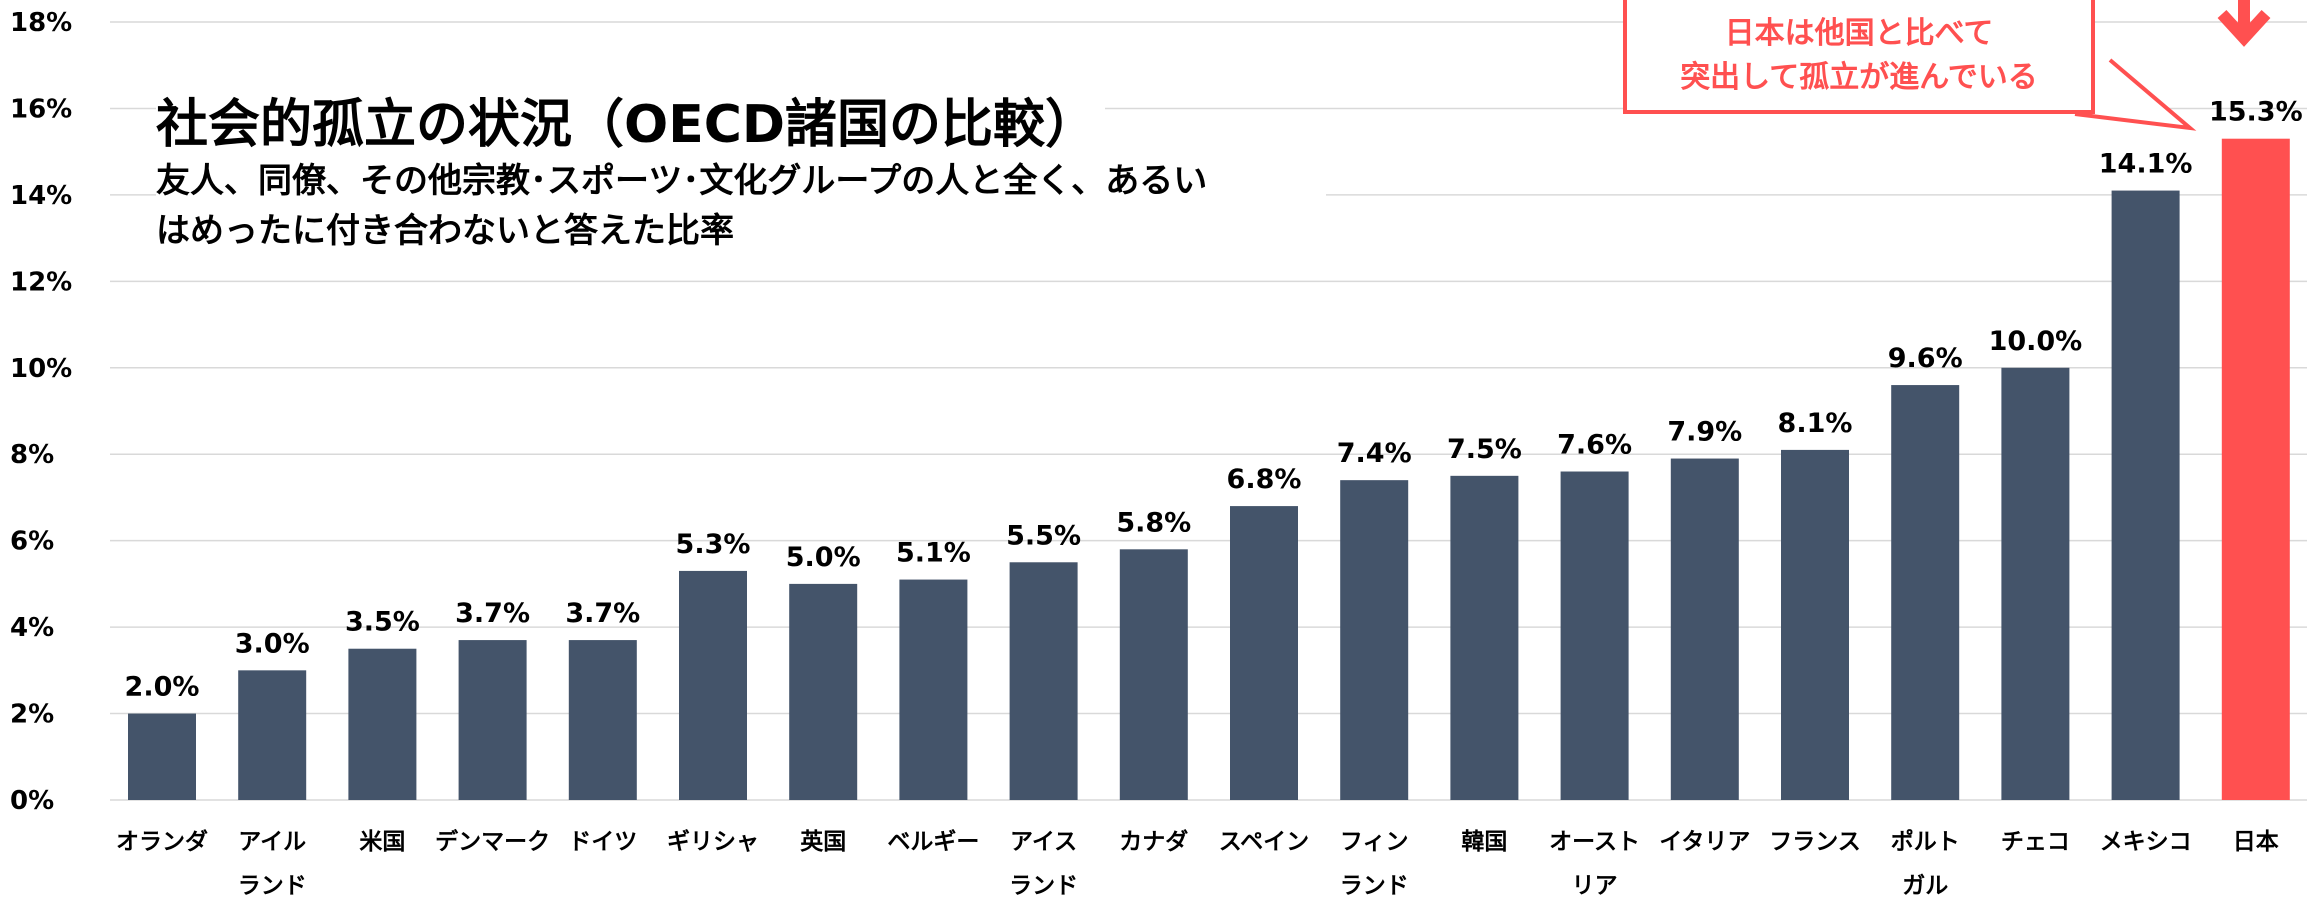 Image resolution: width=2307 pixels, height=901 pixels. Describe the element at coordinates (2036, 341) in the screenshot. I see `value-label: 10.0%` at that location.